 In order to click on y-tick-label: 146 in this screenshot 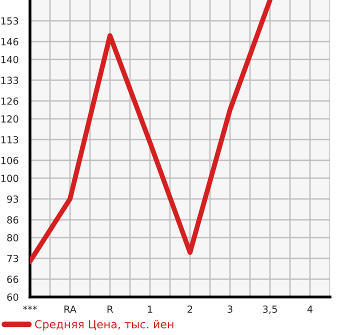, I will do `click(9, 42)`.